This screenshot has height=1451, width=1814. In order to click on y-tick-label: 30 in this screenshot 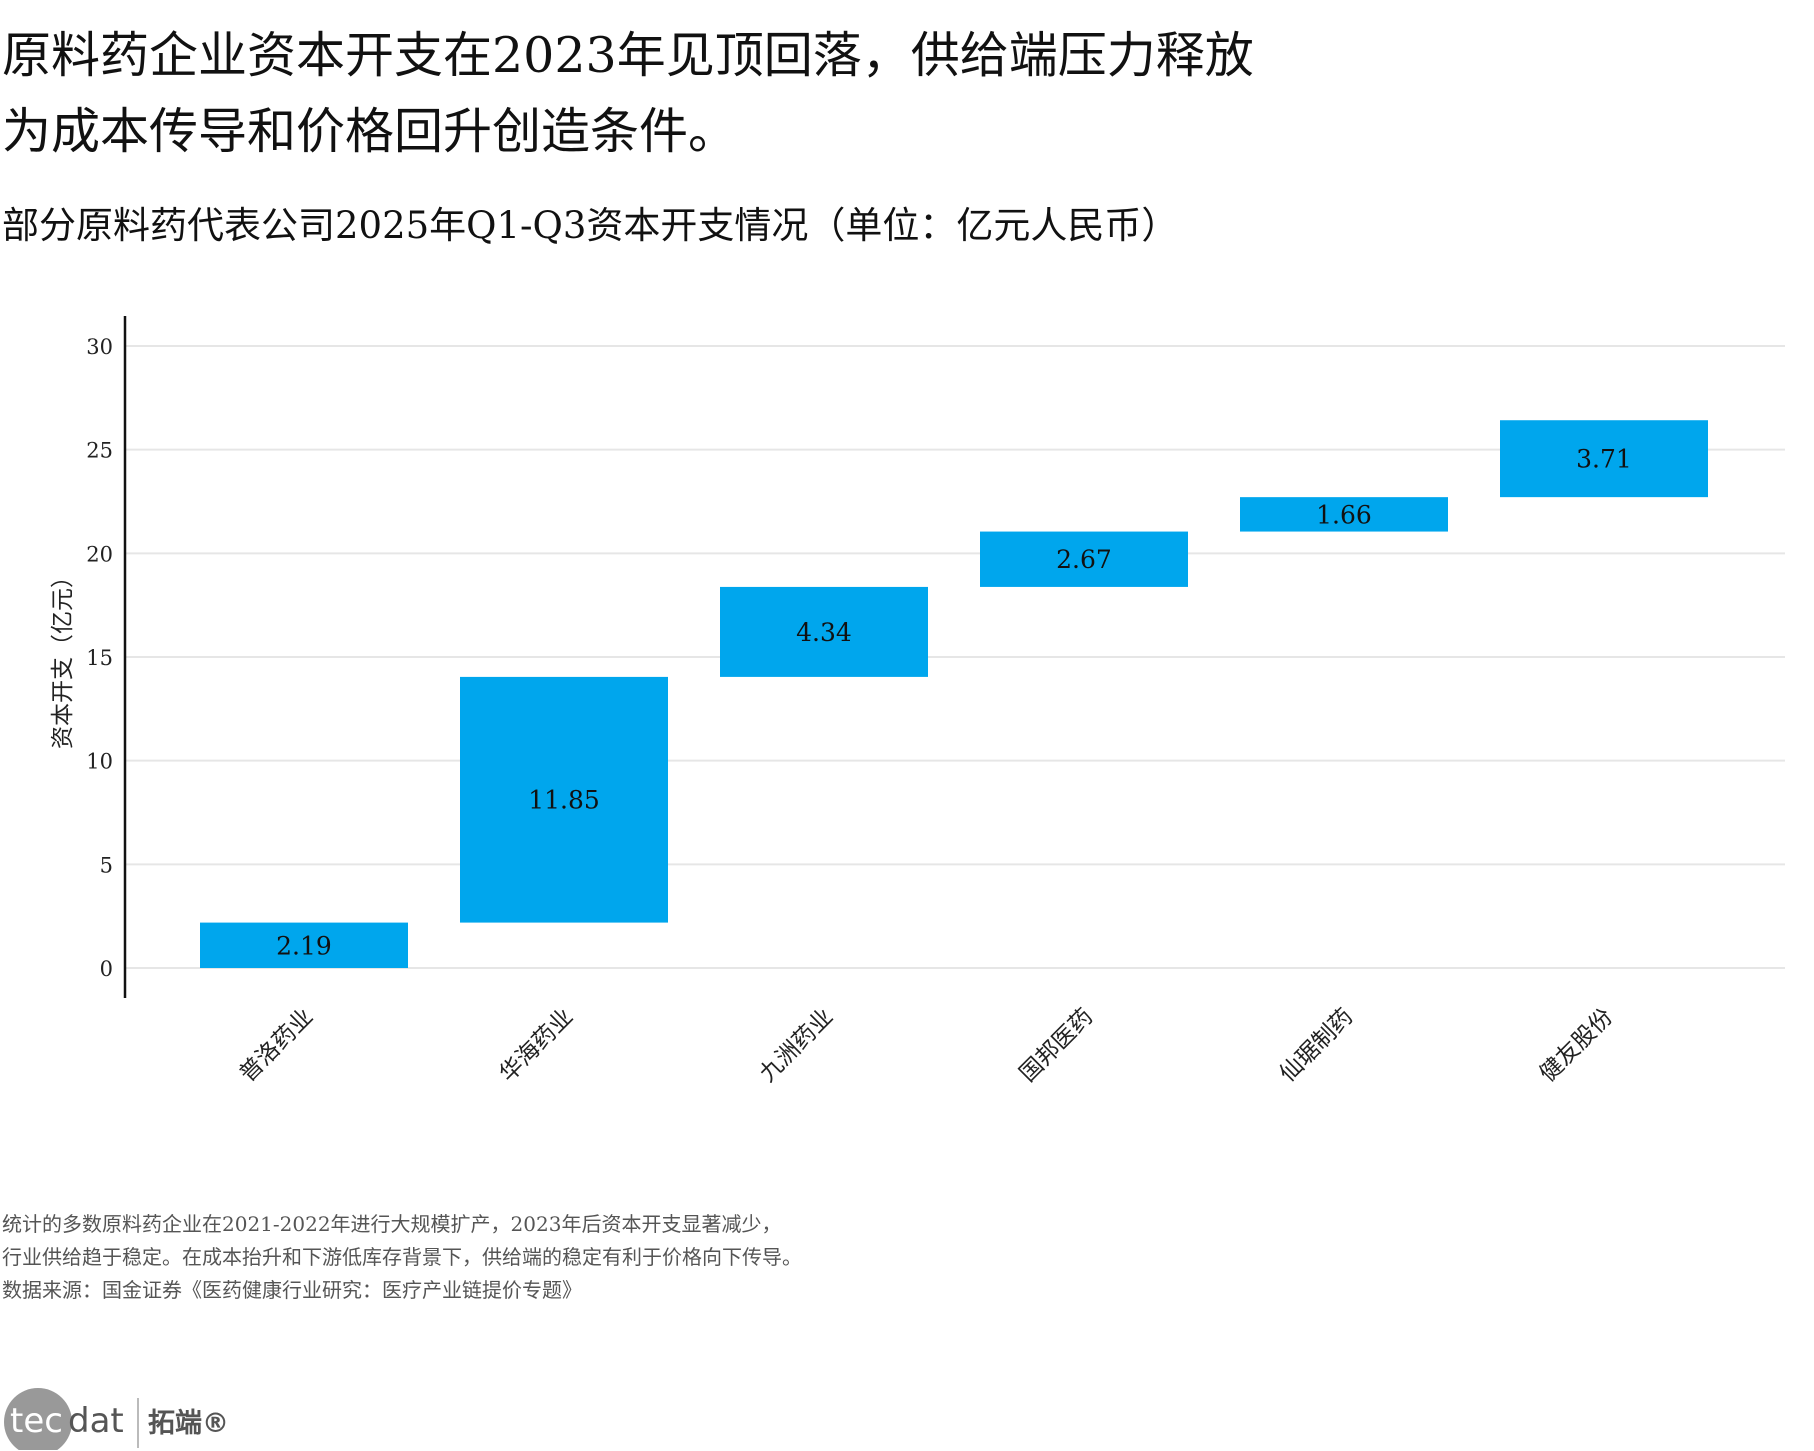, I will do `click(99, 347)`.